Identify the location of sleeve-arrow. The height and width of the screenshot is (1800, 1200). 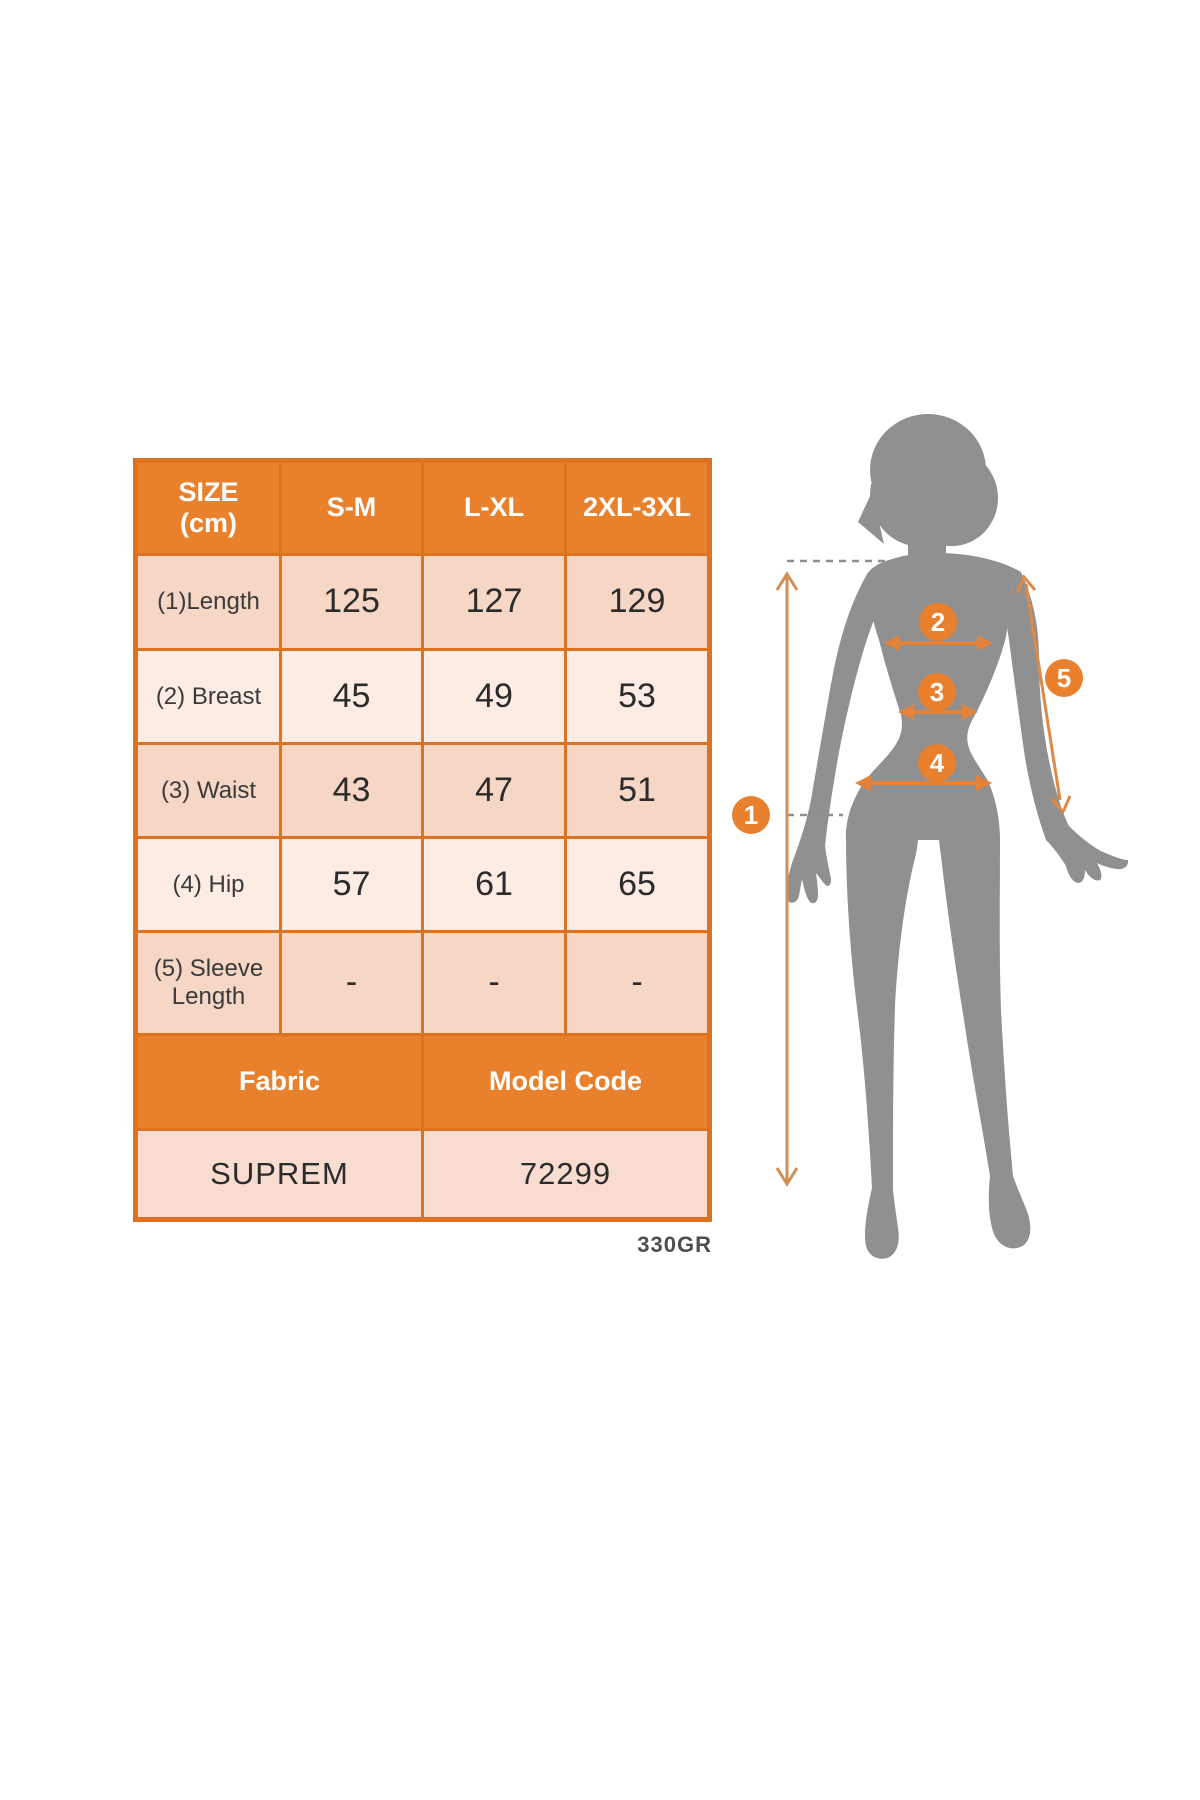
(1043, 694).